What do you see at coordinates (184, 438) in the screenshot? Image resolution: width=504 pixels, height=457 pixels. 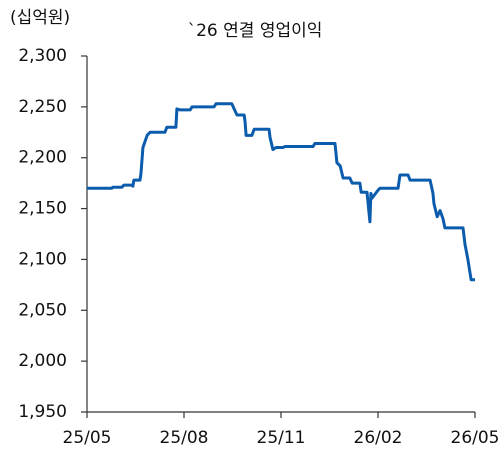 I see `x-tick-label: 25/08` at bounding box center [184, 438].